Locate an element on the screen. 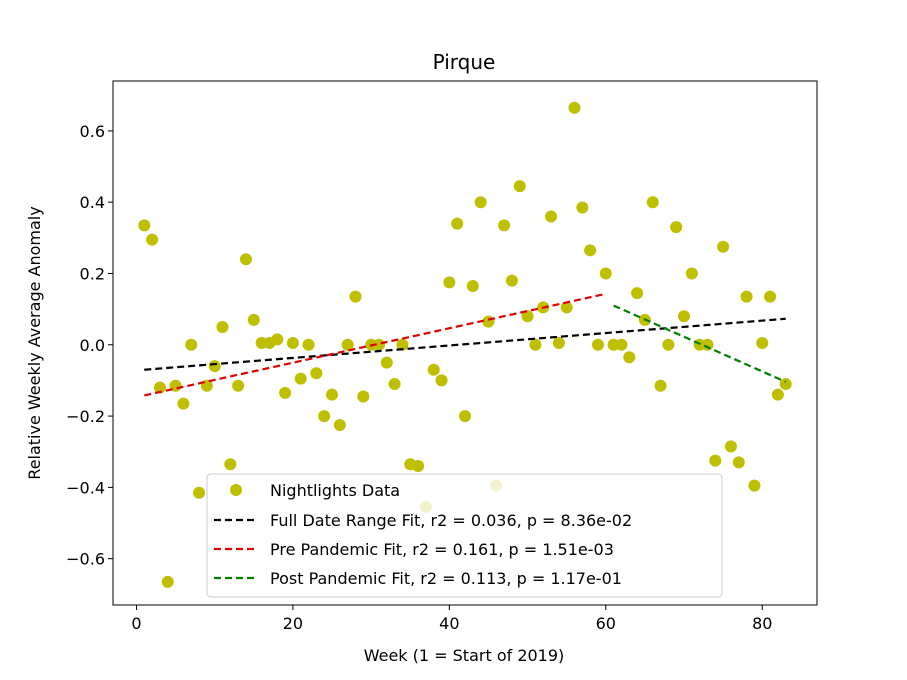 This screenshot has height=680, width=907. y-tick-label: −0.4 is located at coordinates (85, 487).